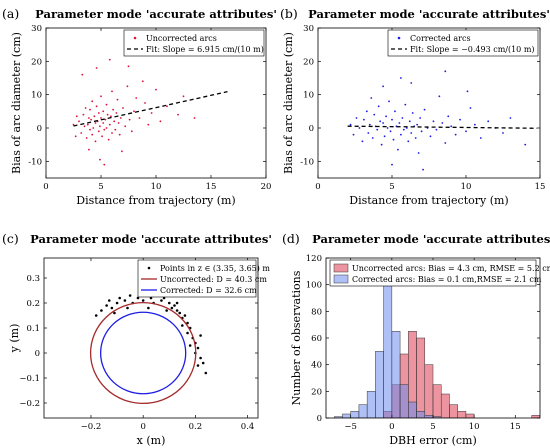 Image resolution: width=550 pixels, height=448 pixels. I want to click on x-tick-label: 5, so click(100, 187).